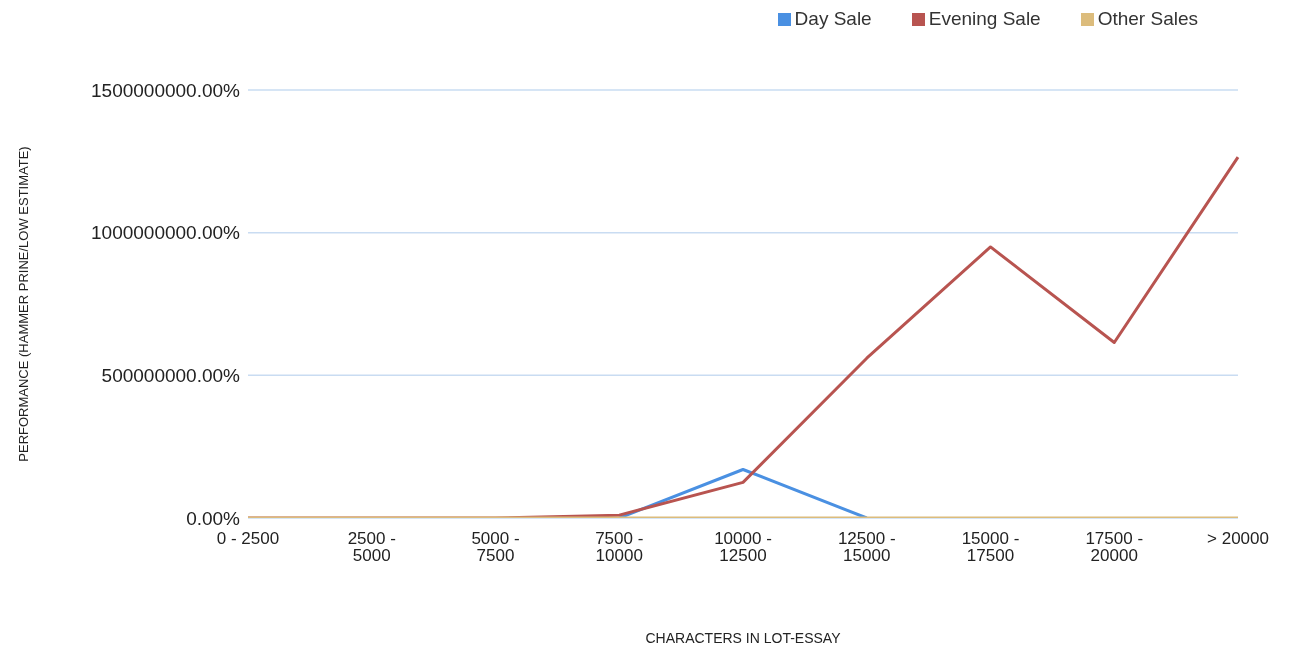 This screenshot has width=1307, height=667. What do you see at coordinates (1114, 547) in the screenshot?
I see `x-tick-label: 17500 - 20000` at bounding box center [1114, 547].